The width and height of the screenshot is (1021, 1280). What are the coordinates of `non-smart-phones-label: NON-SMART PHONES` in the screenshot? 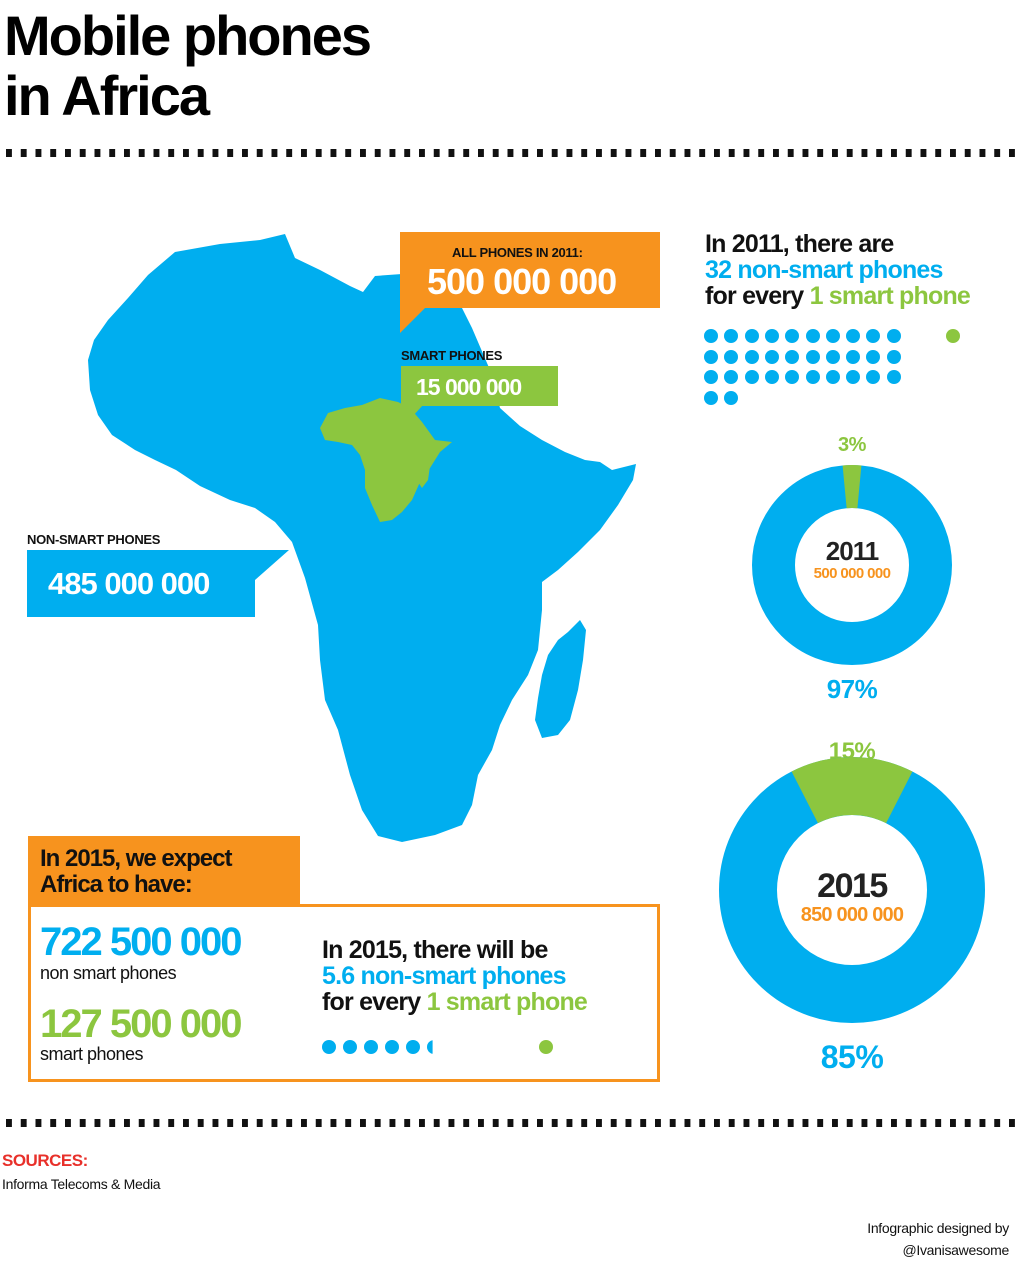 It's located at (94, 539).